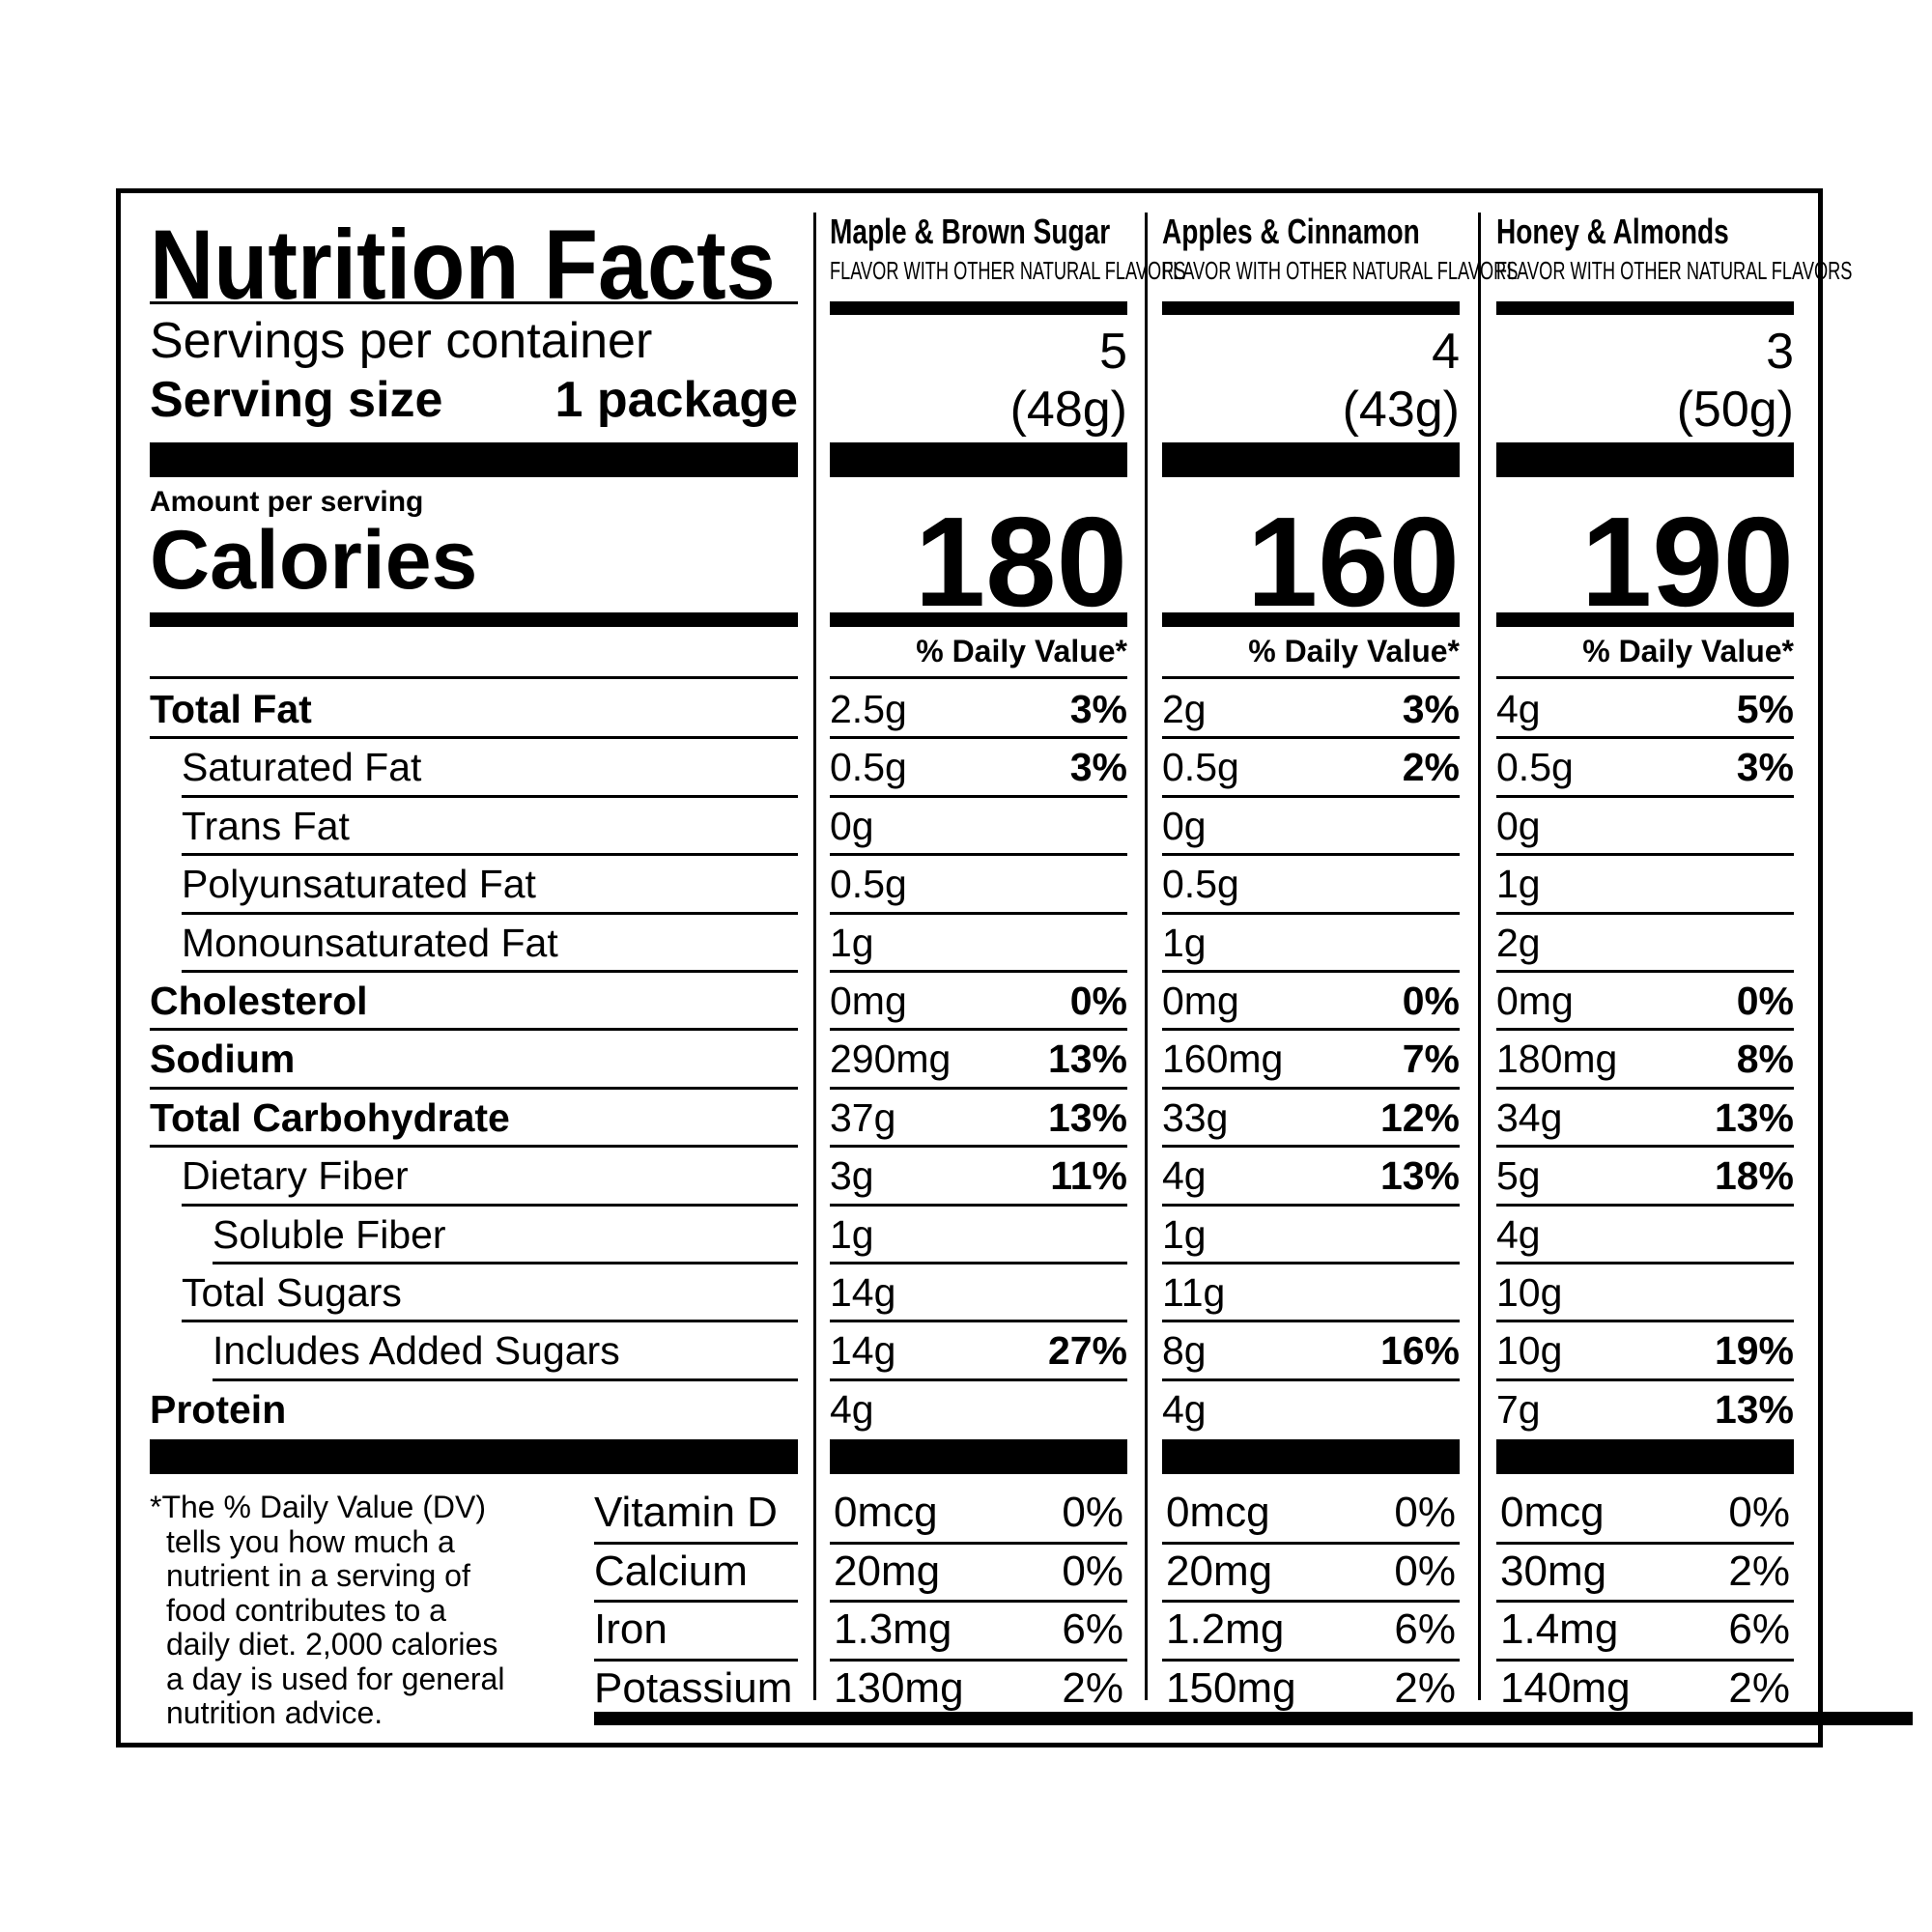 This screenshot has height=1932, width=1932. What do you see at coordinates (852, 942) in the screenshot?
I see `nutrient-amount: 1g` at bounding box center [852, 942].